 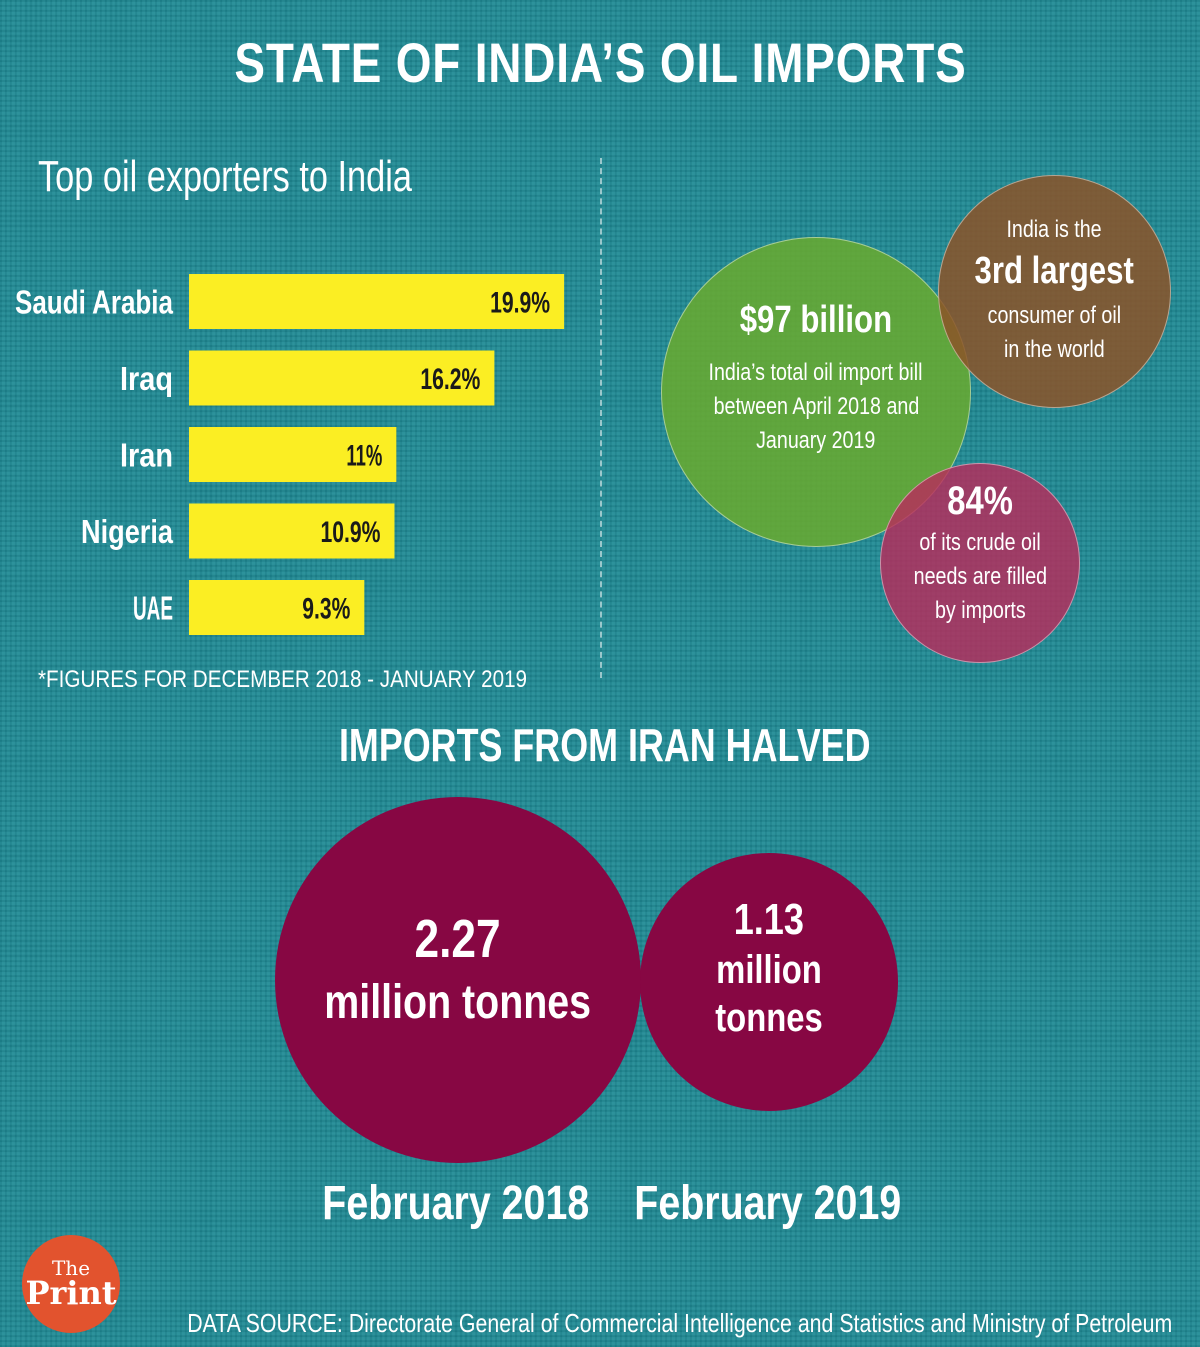 What do you see at coordinates (153, 608) in the screenshot?
I see `category-label-uae: UAE` at bounding box center [153, 608].